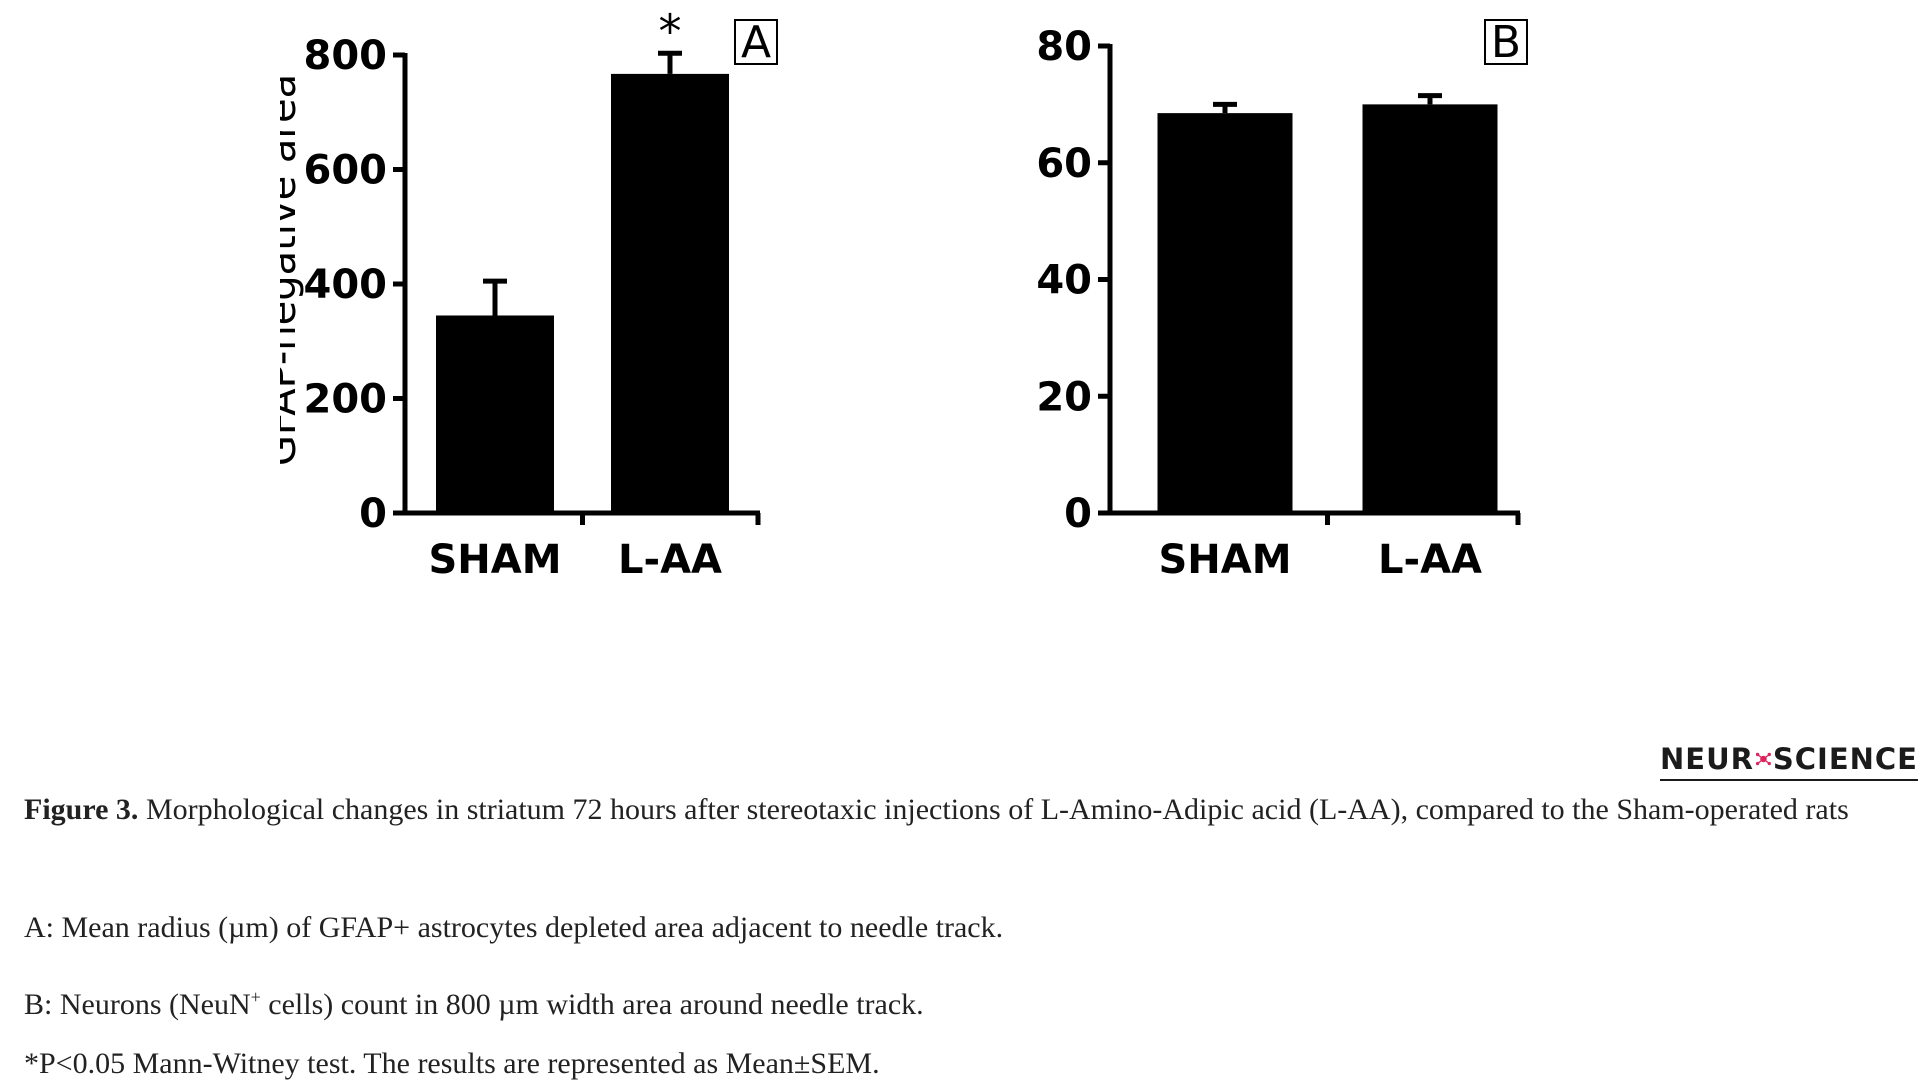 This screenshot has height=1086, width=1923. Describe the element at coordinates (1845, 759) in the screenshot. I see `logo-text-right: SCIENCE` at that location.